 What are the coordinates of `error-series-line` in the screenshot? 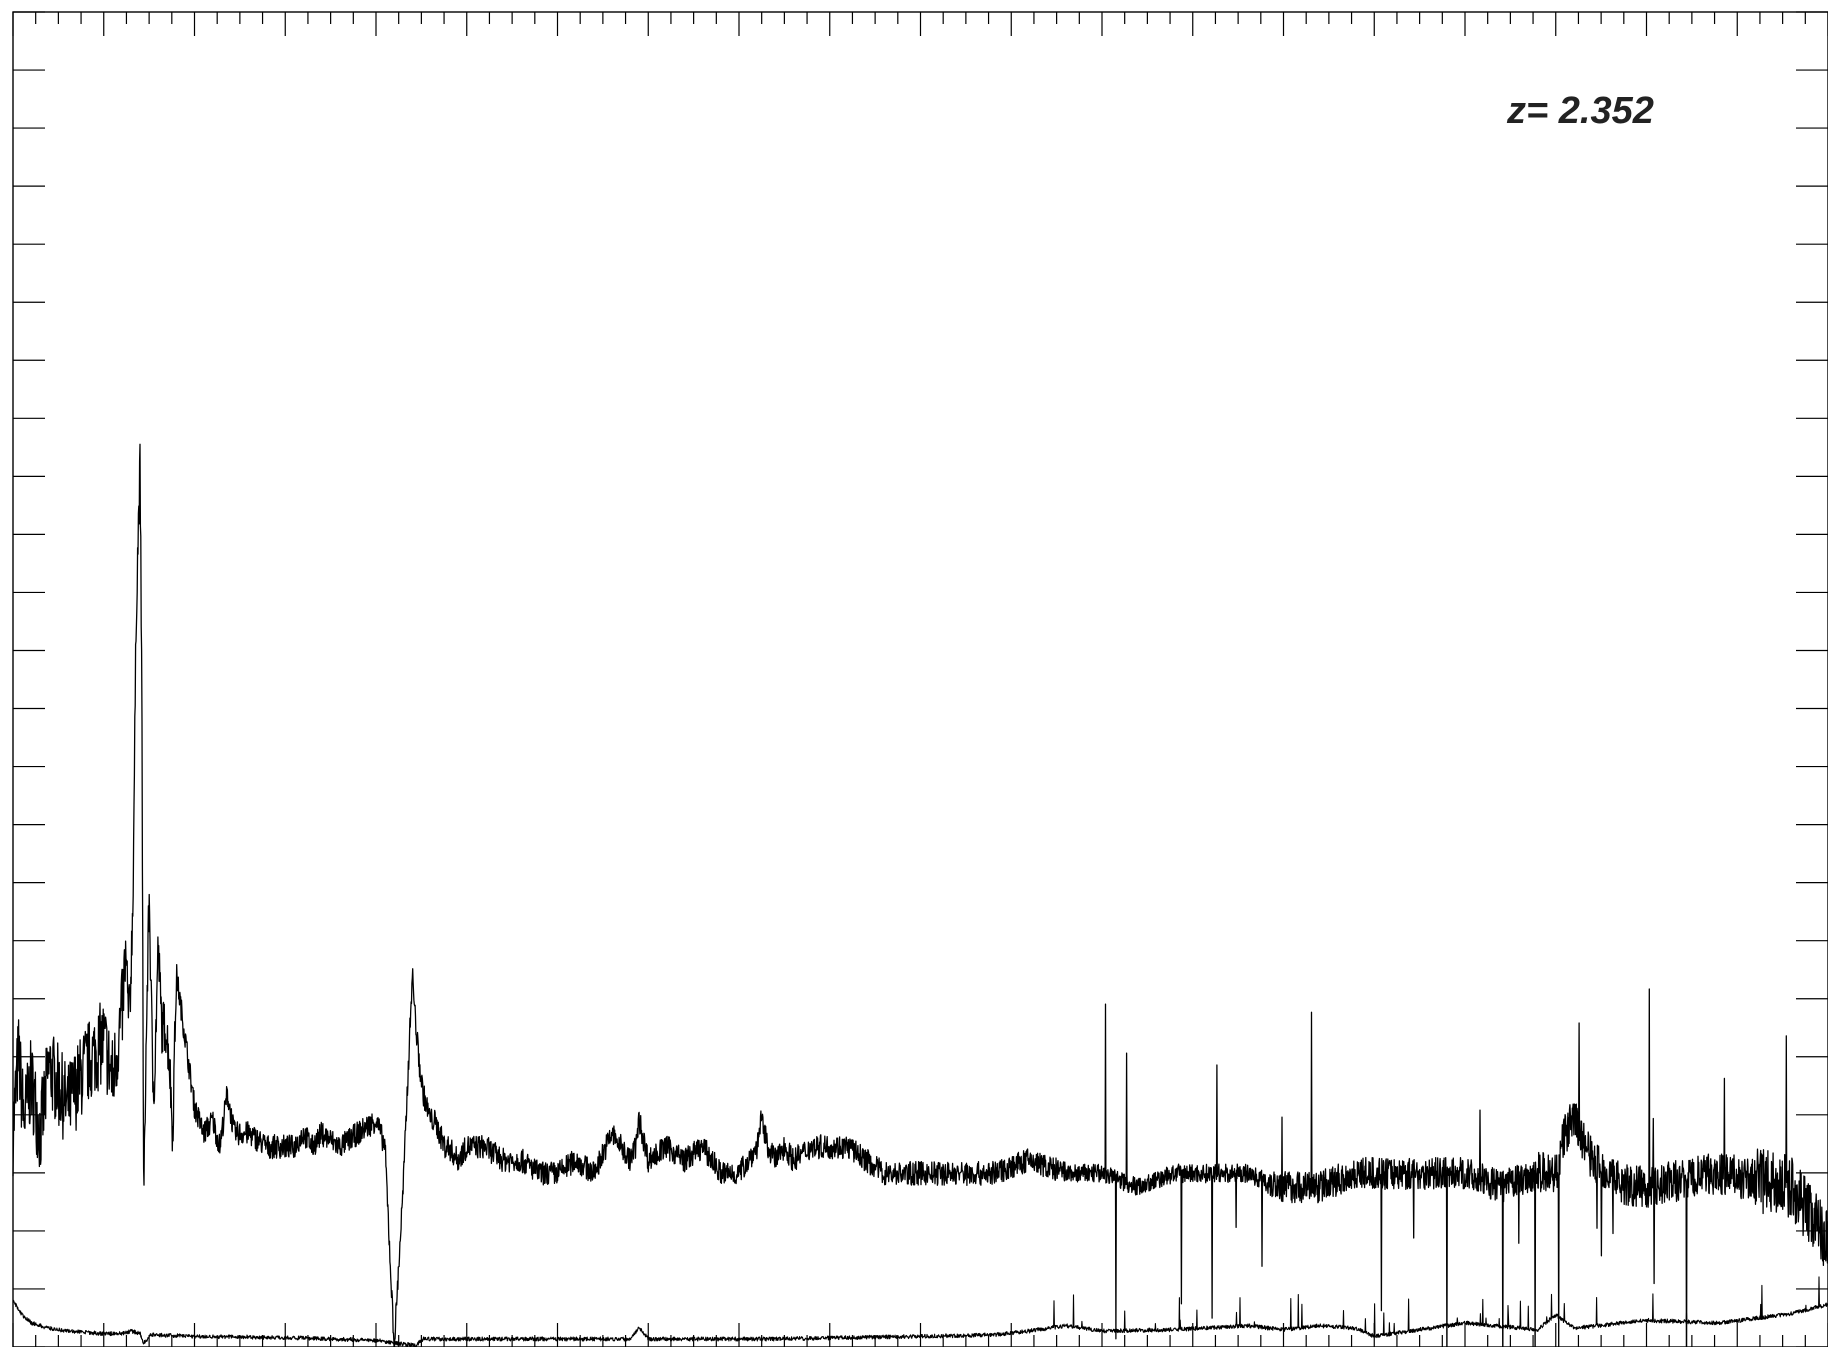 It's located at (920, 1311).